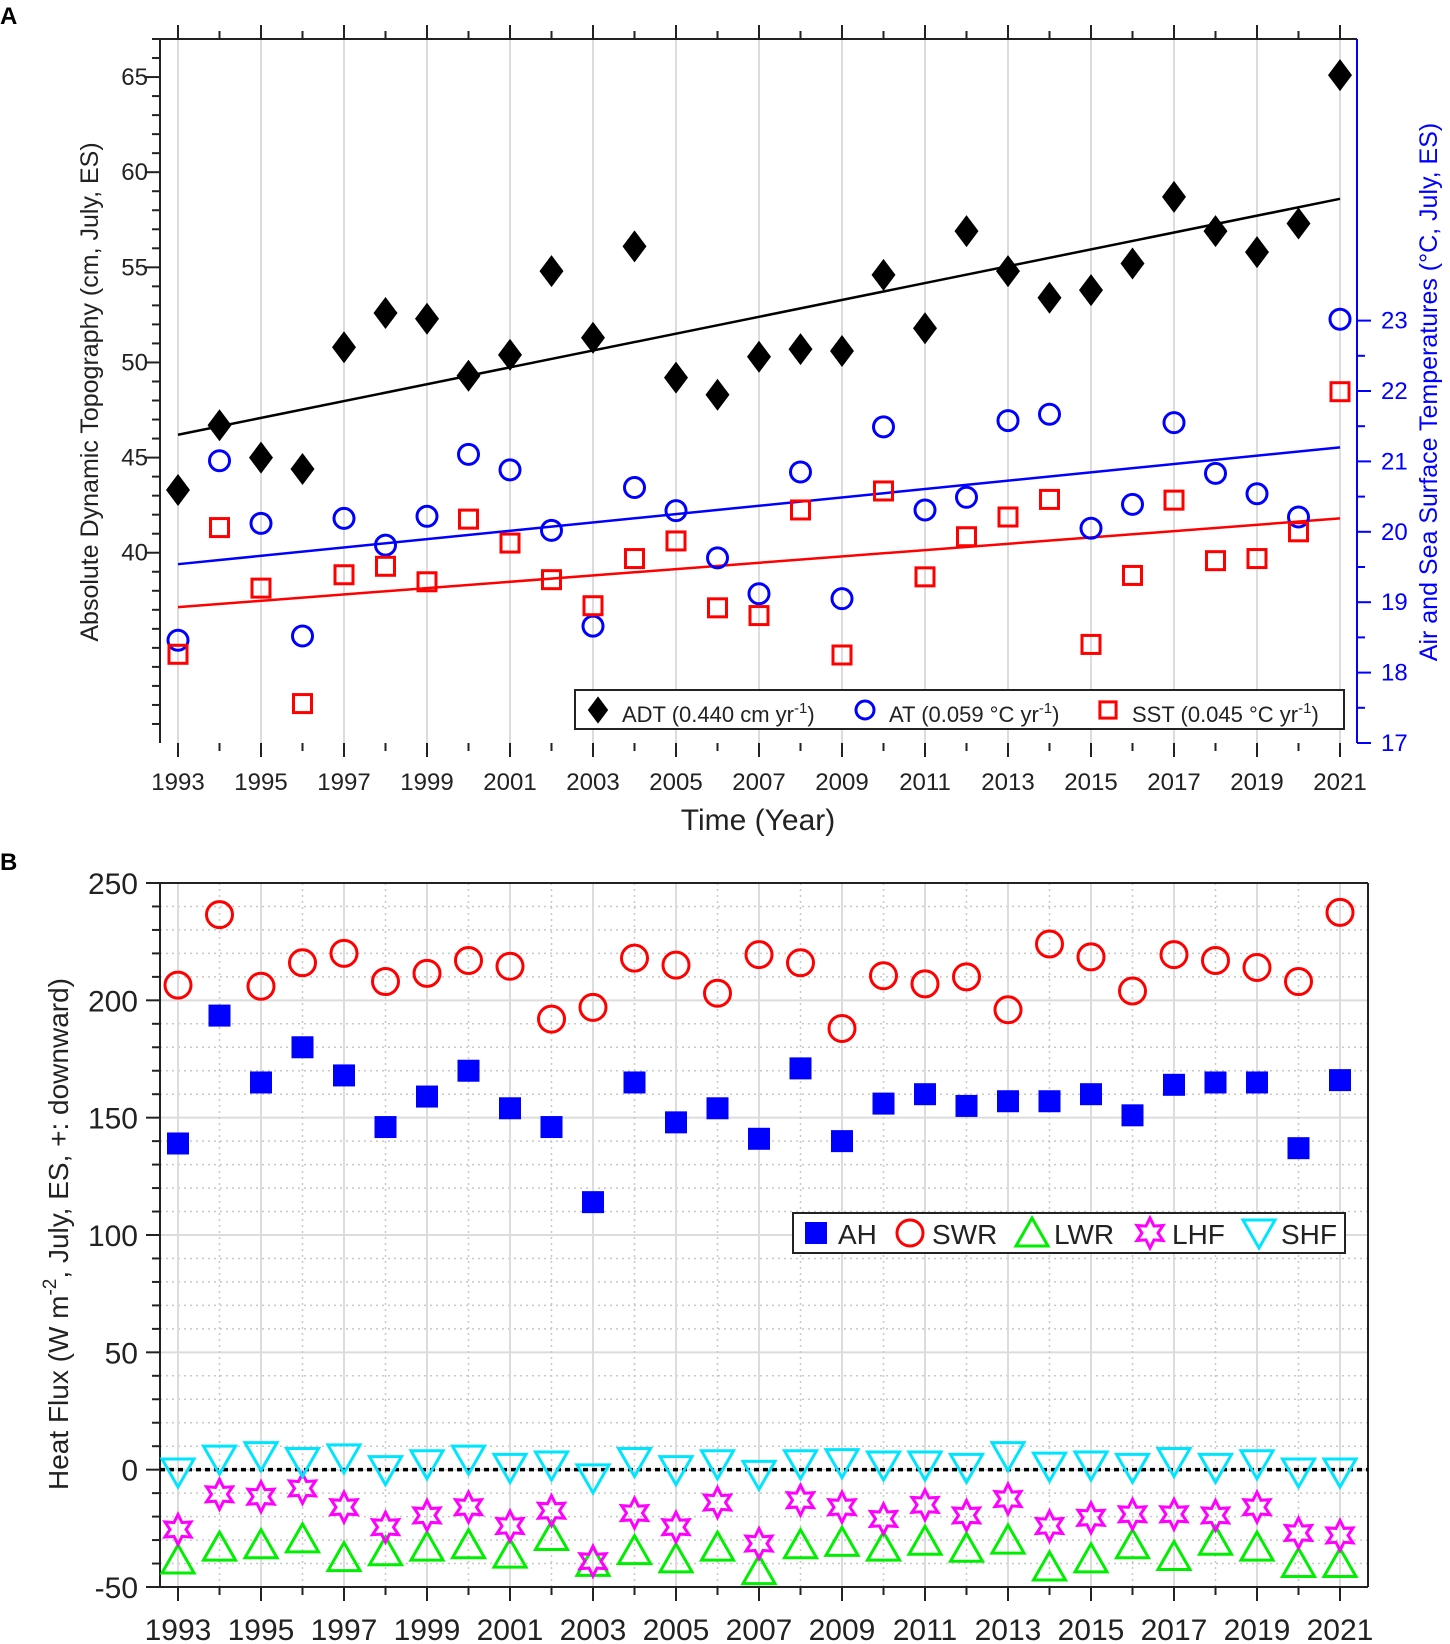 The width and height of the screenshot is (1450, 1644). I want to click on panel-a-label: A, so click(8, 16).